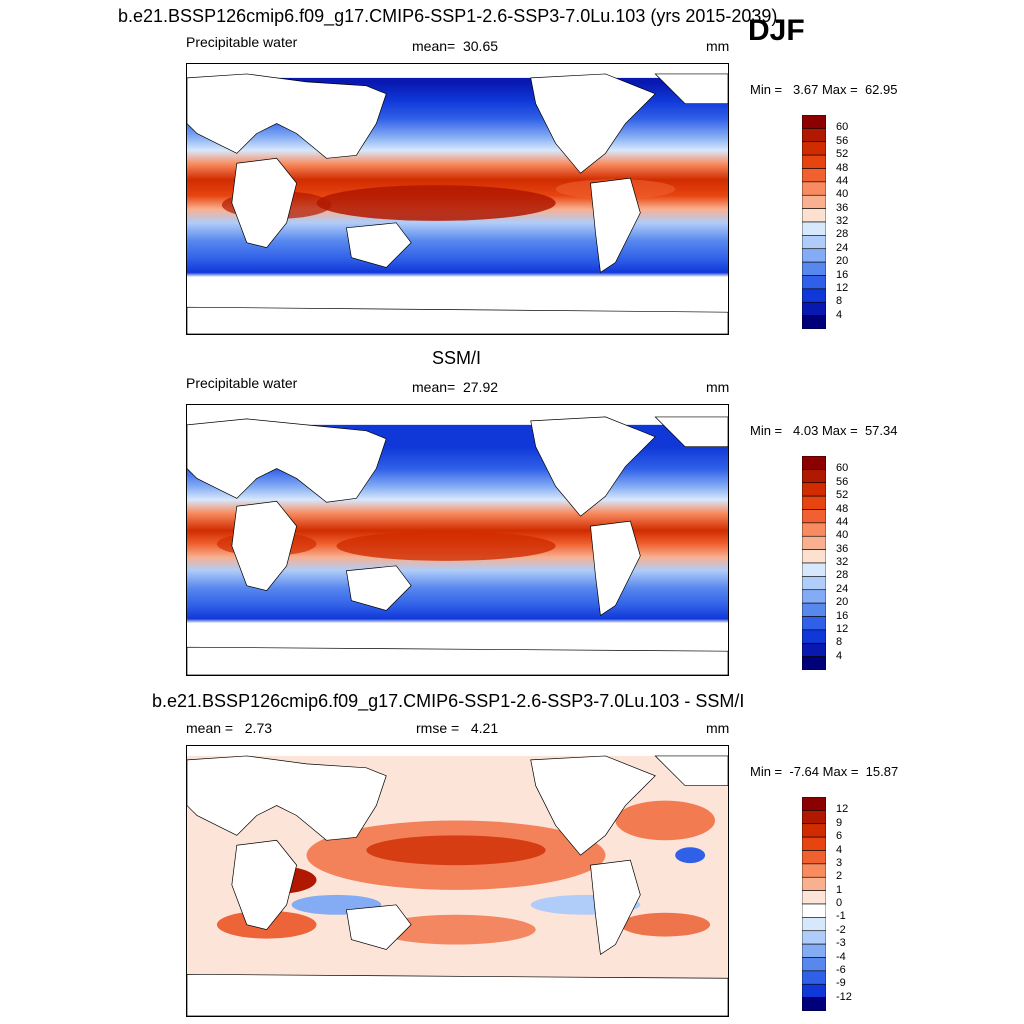  What do you see at coordinates (839, 876) in the screenshot?
I see `colorbar-tick-label: 2` at bounding box center [839, 876].